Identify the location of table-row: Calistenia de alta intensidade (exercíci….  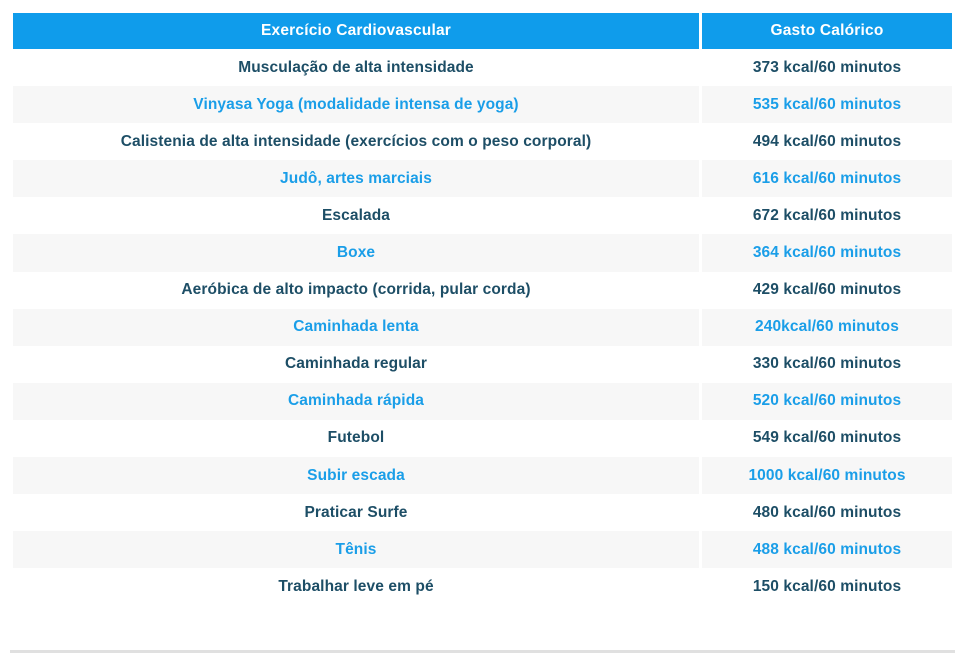
(482, 142).